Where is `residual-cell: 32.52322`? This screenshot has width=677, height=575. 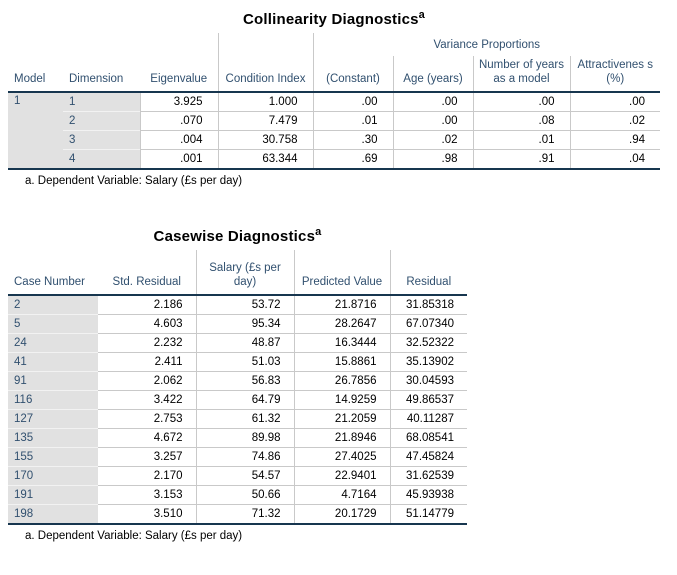 residual-cell: 32.52322 is located at coordinates (428, 342).